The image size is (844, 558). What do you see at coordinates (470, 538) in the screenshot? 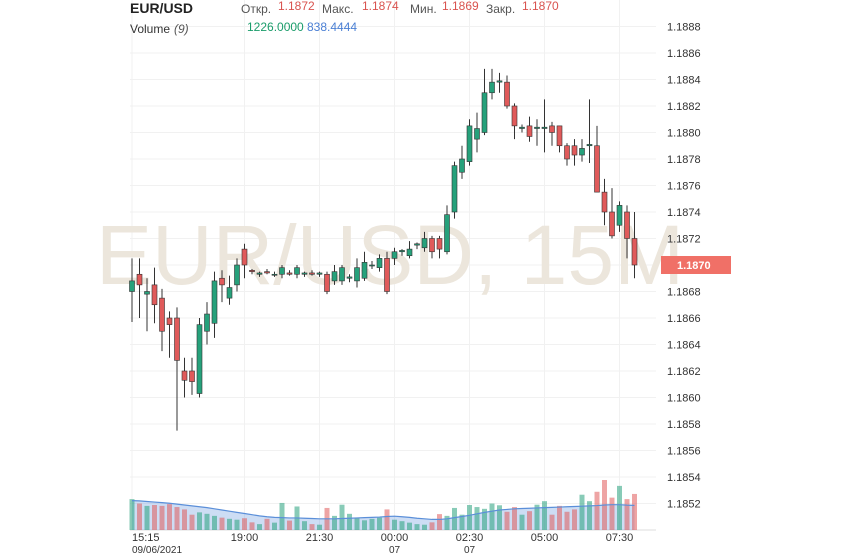
I see `x-tick-label: 02:30` at bounding box center [470, 538].